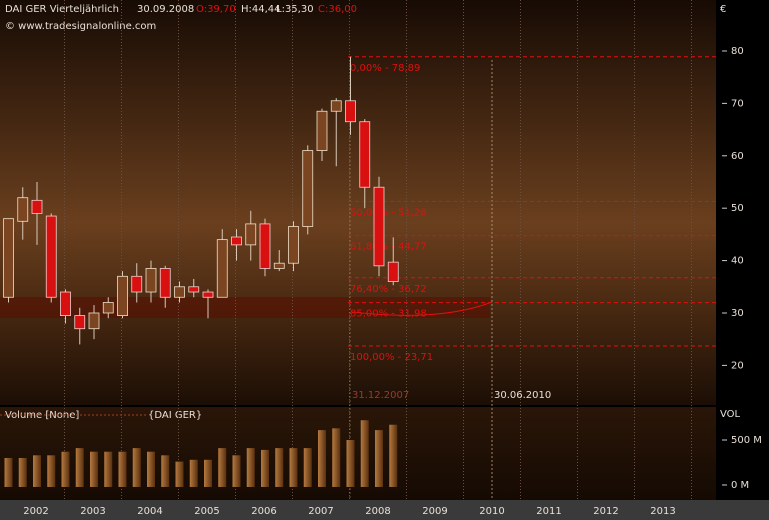 The width and height of the screenshot is (769, 520). What do you see at coordinates (295, 9) in the screenshot?
I see `header-low: L:35,30` at bounding box center [295, 9].